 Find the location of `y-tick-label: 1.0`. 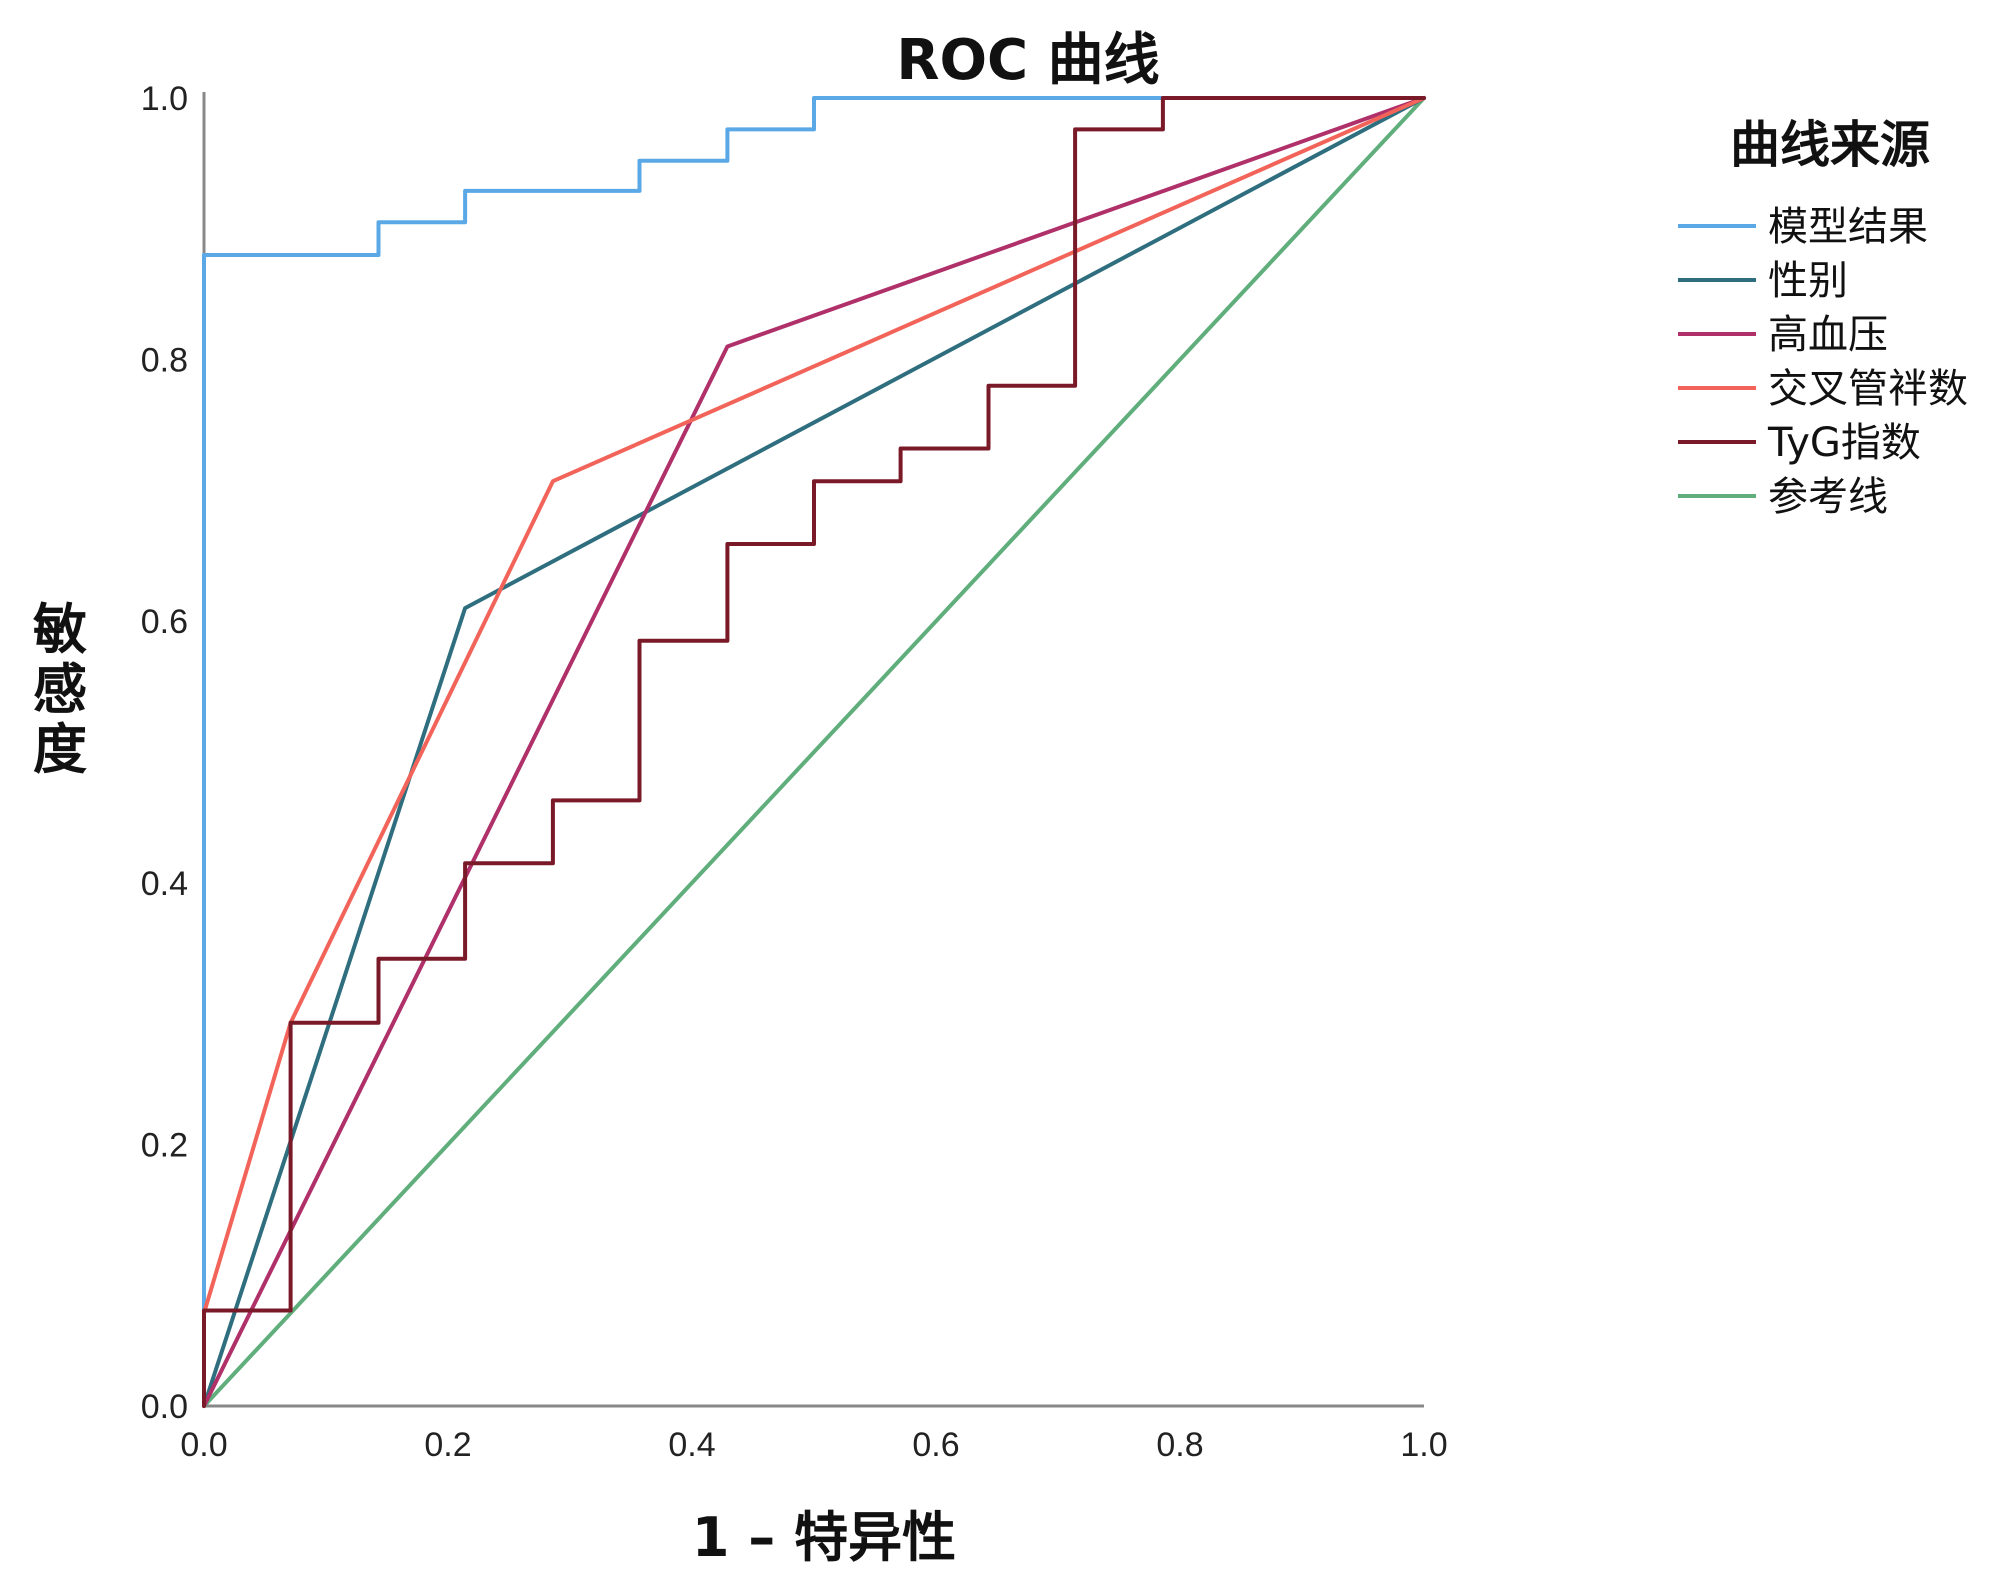

y-tick-label: 1.0 is located at coordinates (164, 99).